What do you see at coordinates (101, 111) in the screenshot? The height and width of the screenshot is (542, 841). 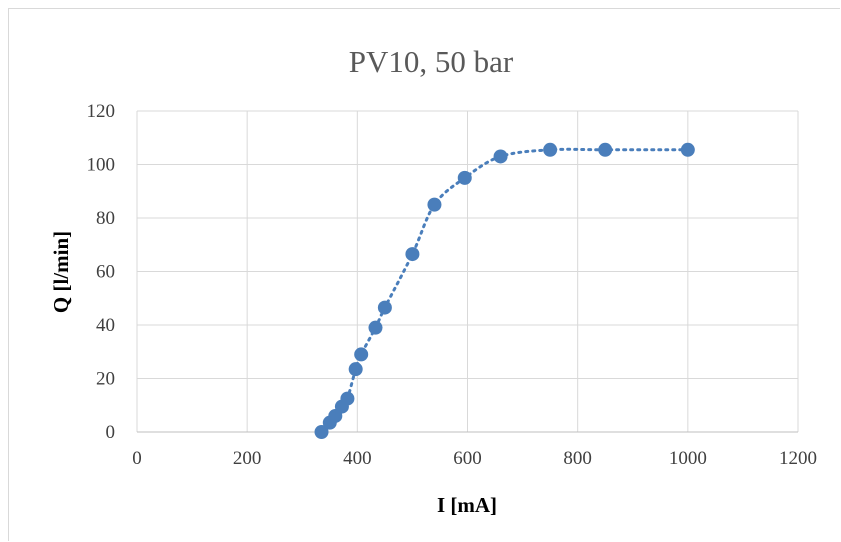 I see `y-tick-label: 120` at bounding box center [101, 111].